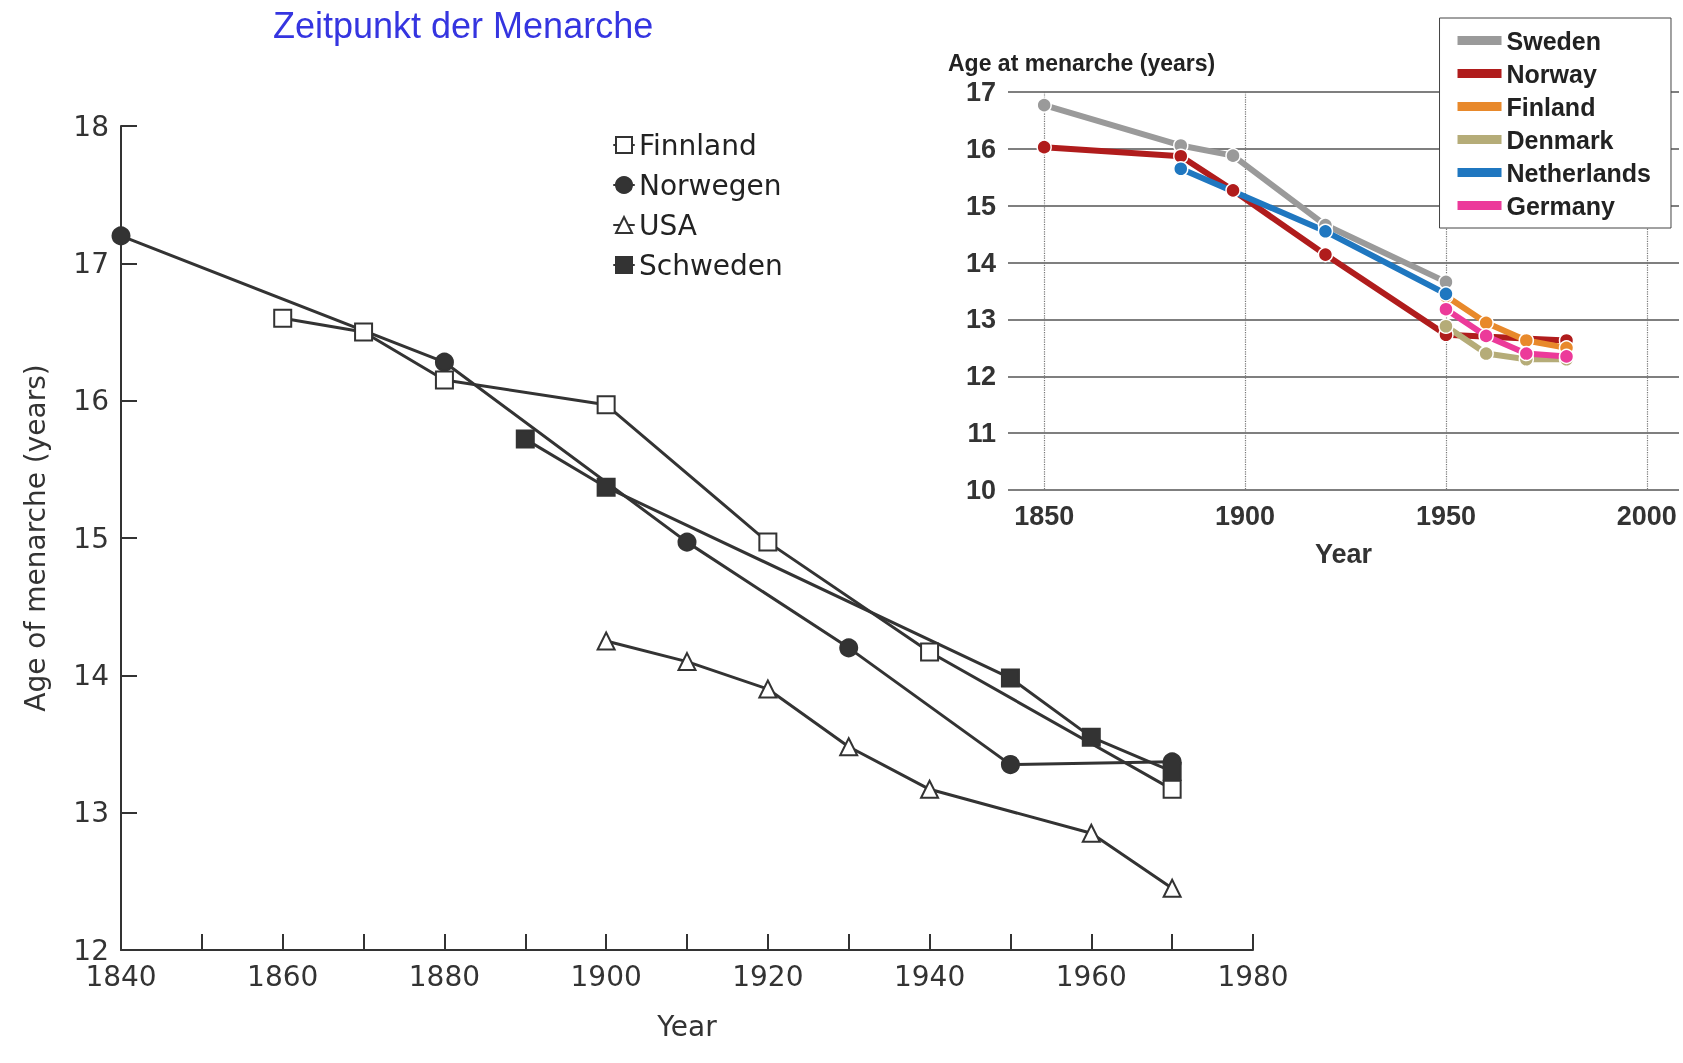 The width and height of the screenshot is (1683, 1063). What do you see at coordinates (980, 490) in the screenshot?
I see `y-tick-label: 10` at bounding box center [980, 490].